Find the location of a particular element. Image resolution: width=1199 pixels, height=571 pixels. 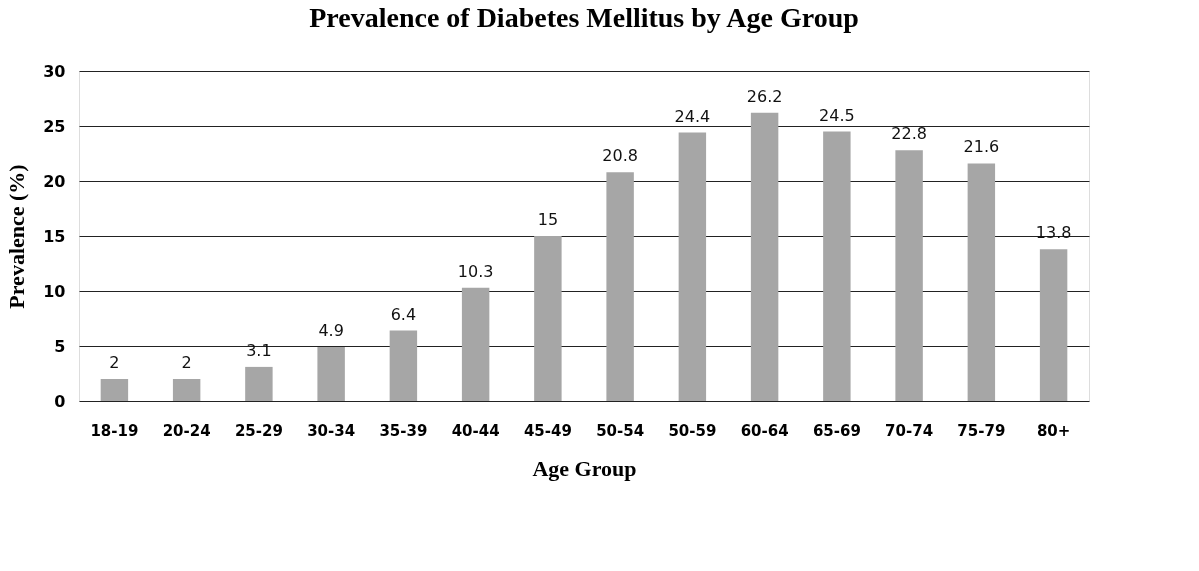

x-tick-label: 60-64 is located at coordinates (764, 430).